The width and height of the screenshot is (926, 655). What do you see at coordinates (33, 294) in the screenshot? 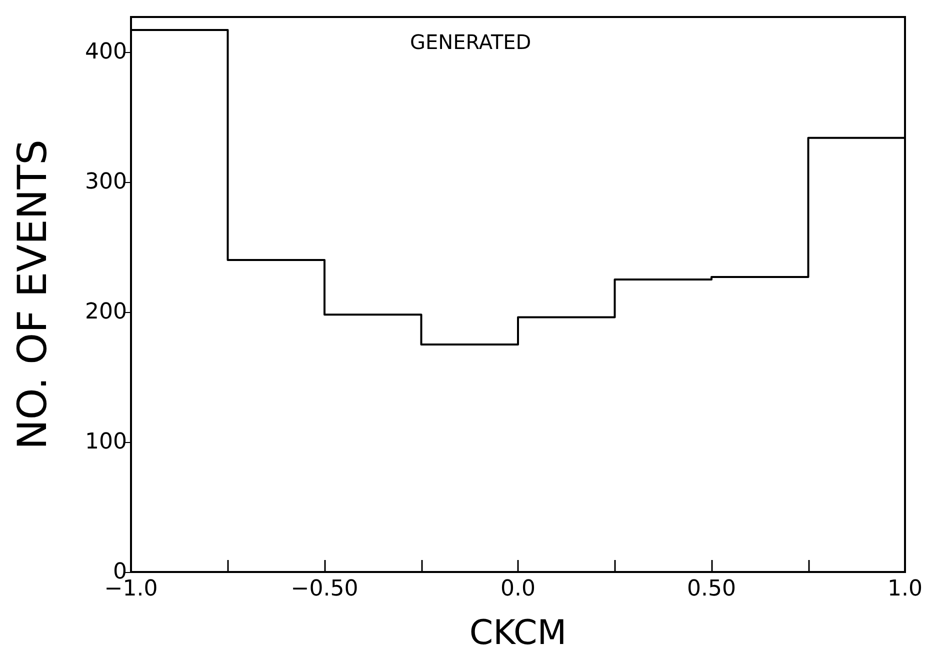
I see `y-axis-title: NO. OF EVENTS` at bounding box center [33, 294].